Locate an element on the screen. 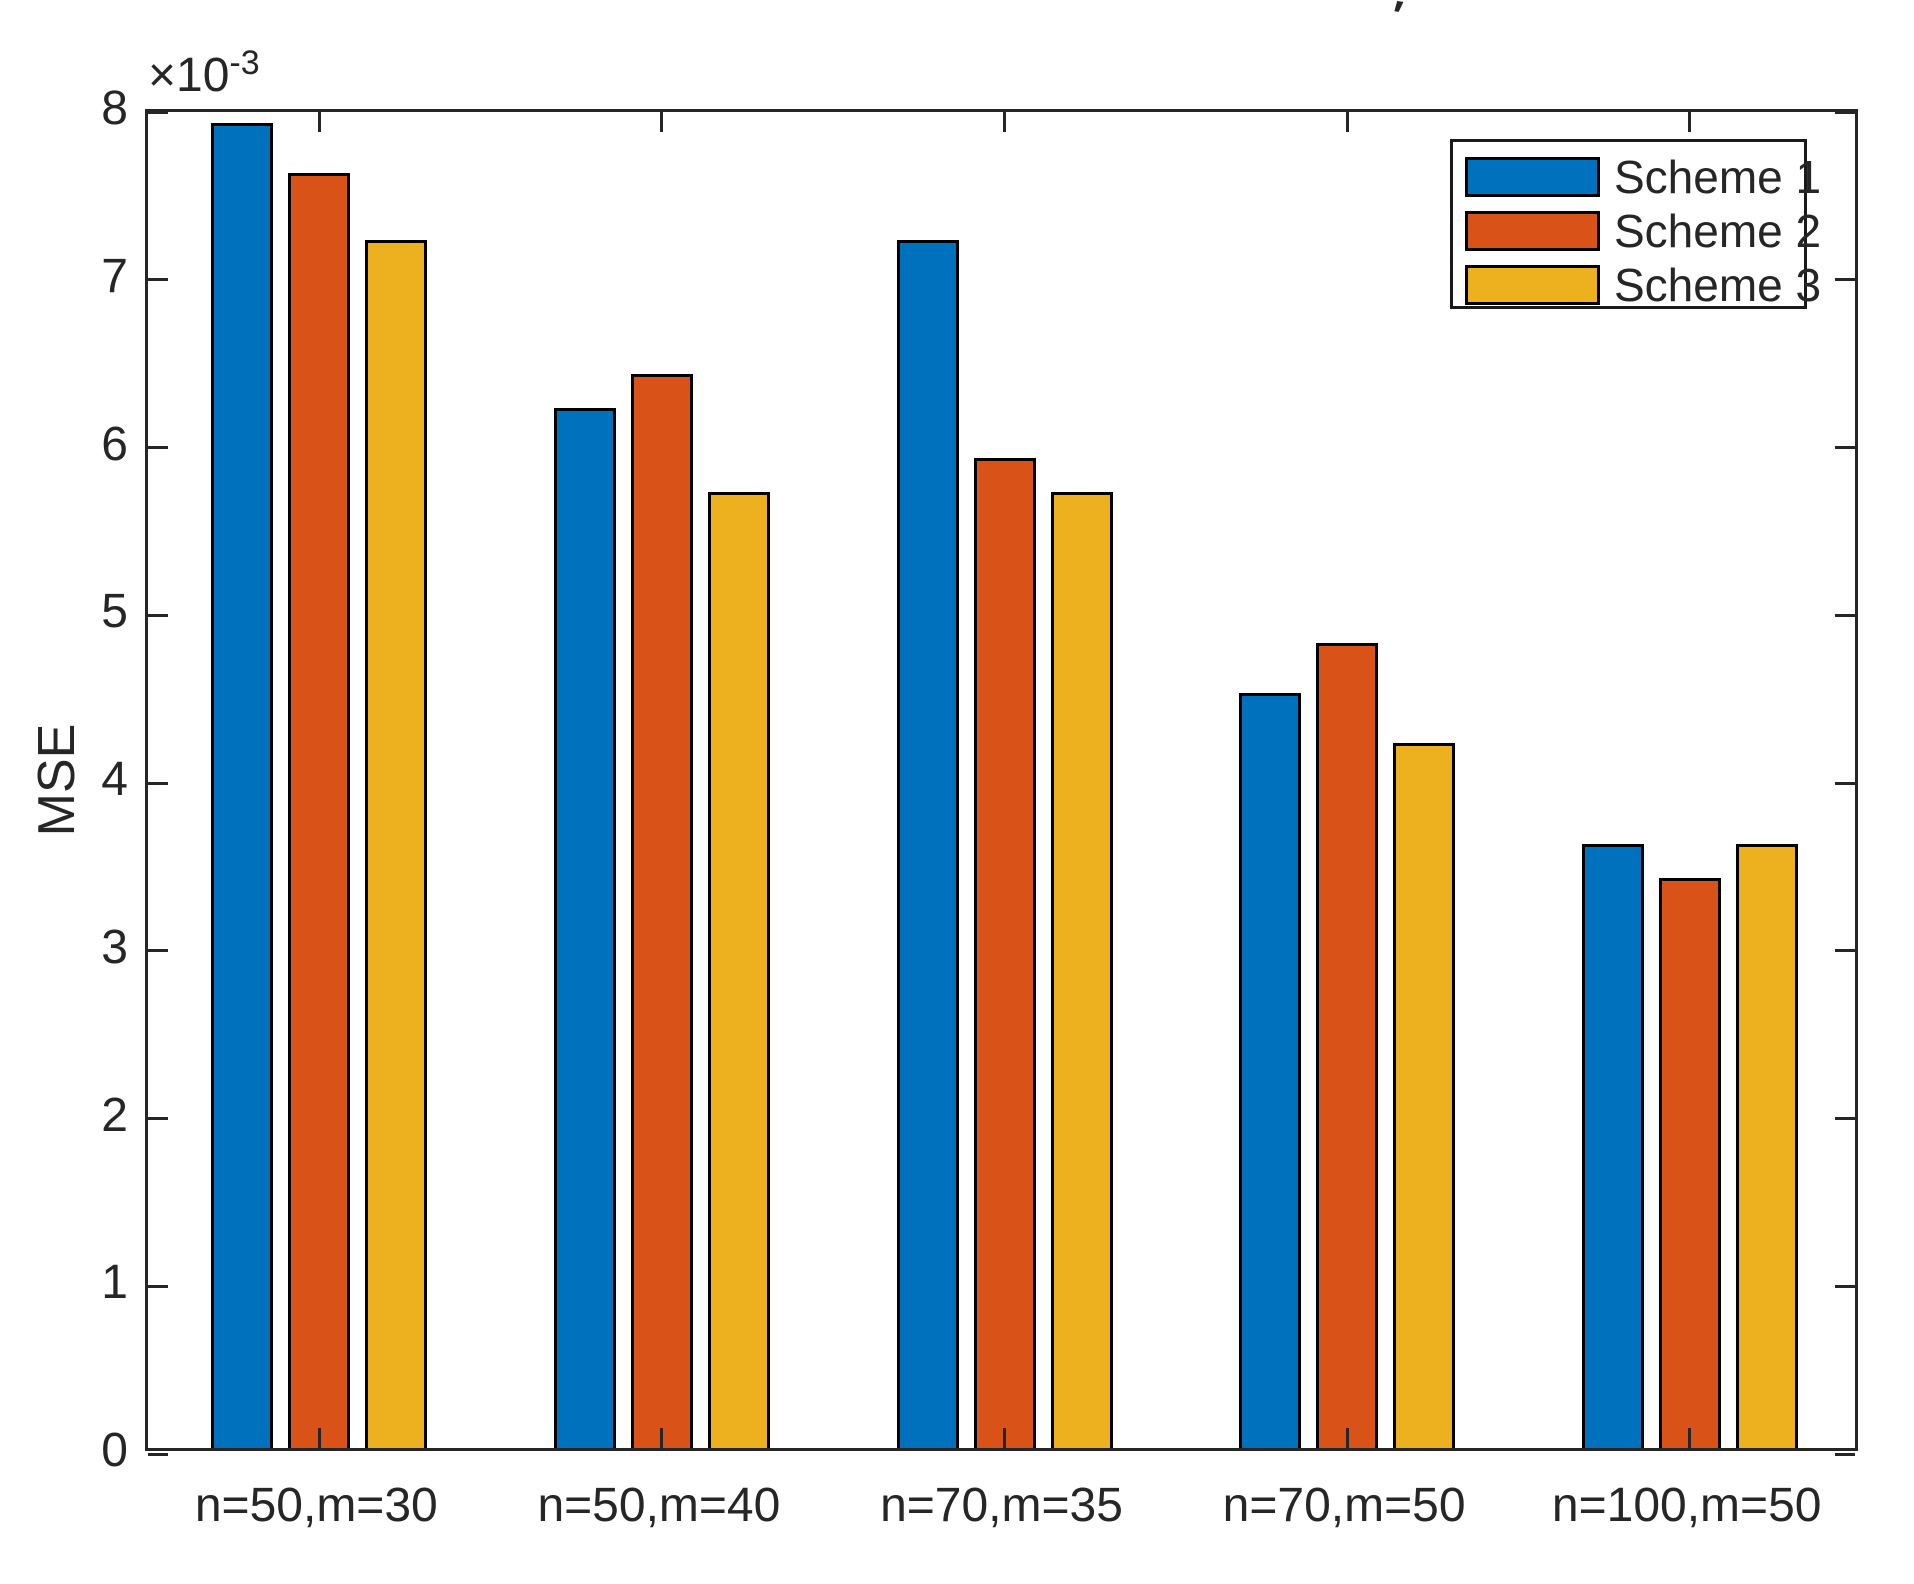 This screenshot has height=1584, width=1914. legend-label-scheme-1: Scheme 1 is located at coordinates (1718, 177).